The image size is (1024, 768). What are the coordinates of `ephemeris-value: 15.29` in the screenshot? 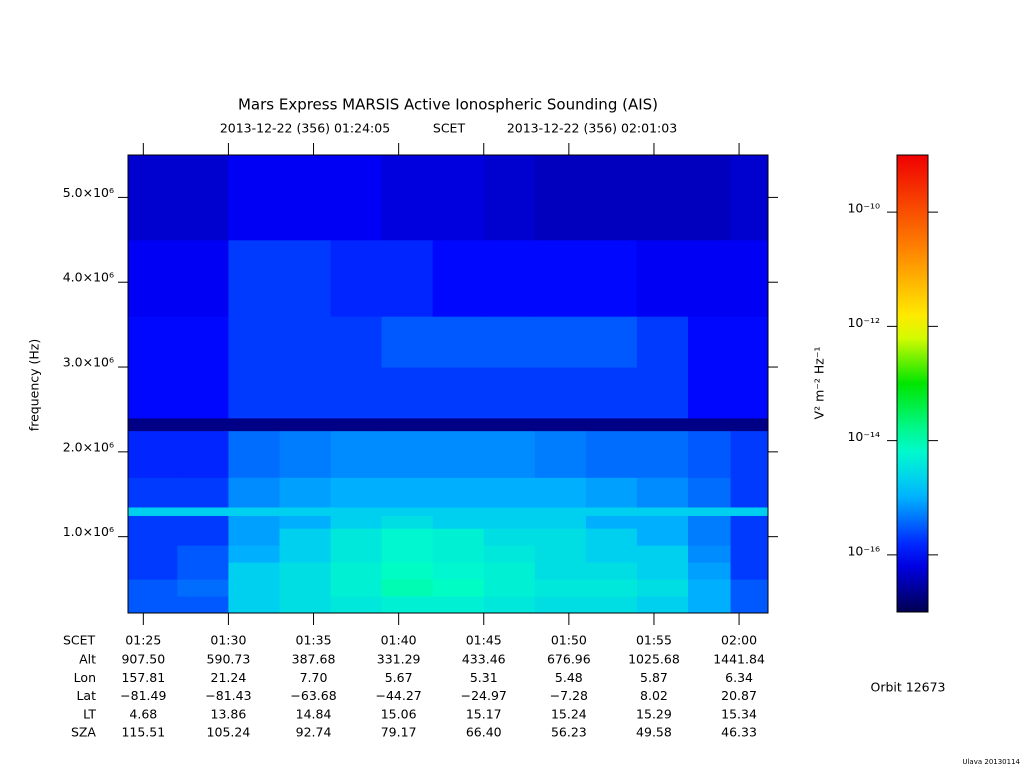 It's located at (654, 713).